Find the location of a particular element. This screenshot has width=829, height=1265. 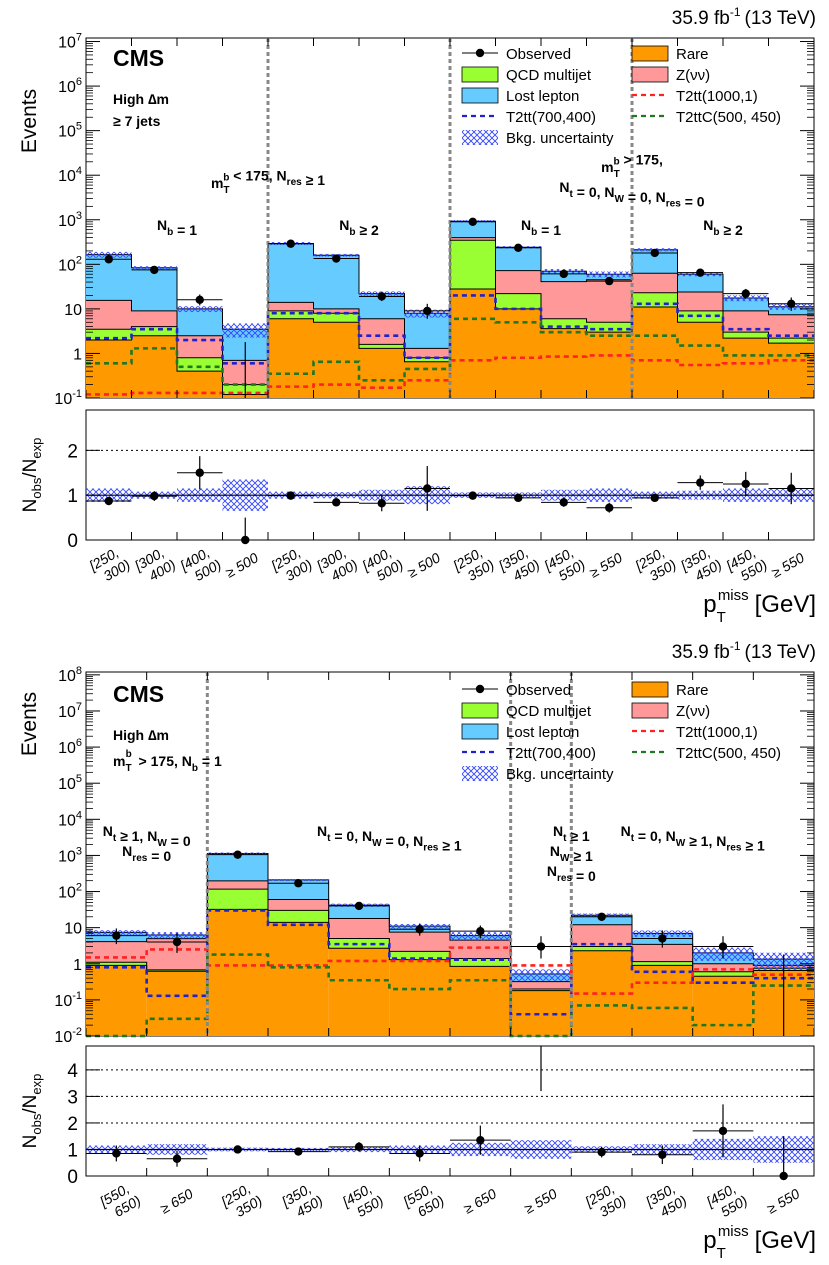

legend-label: Bkg. uncertainty is located at coordinates (560, 138).